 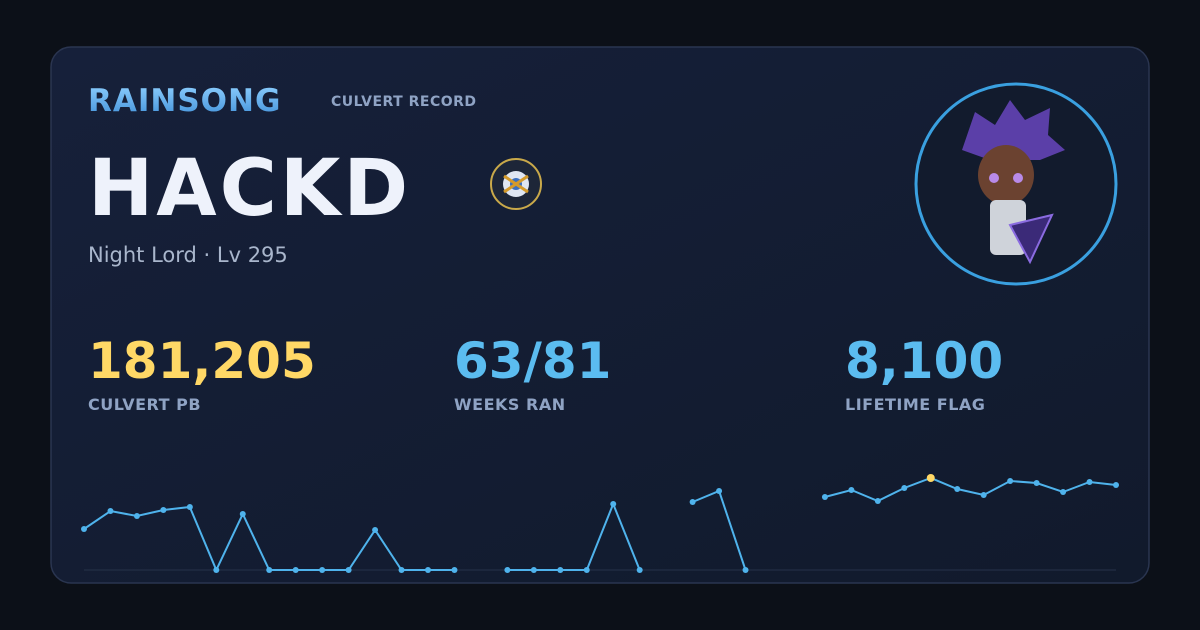 I want to click on tag: CULVERT RECORD, so click(x=404, y=102).